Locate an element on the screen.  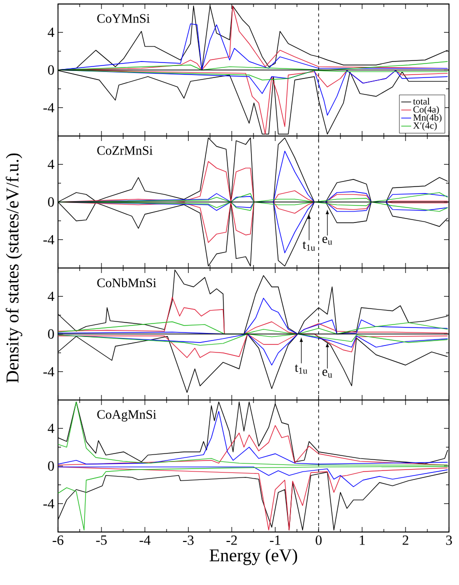
y-axis-title: Density of states (states/eV/f.u.) is located at coordinates (14, 268).